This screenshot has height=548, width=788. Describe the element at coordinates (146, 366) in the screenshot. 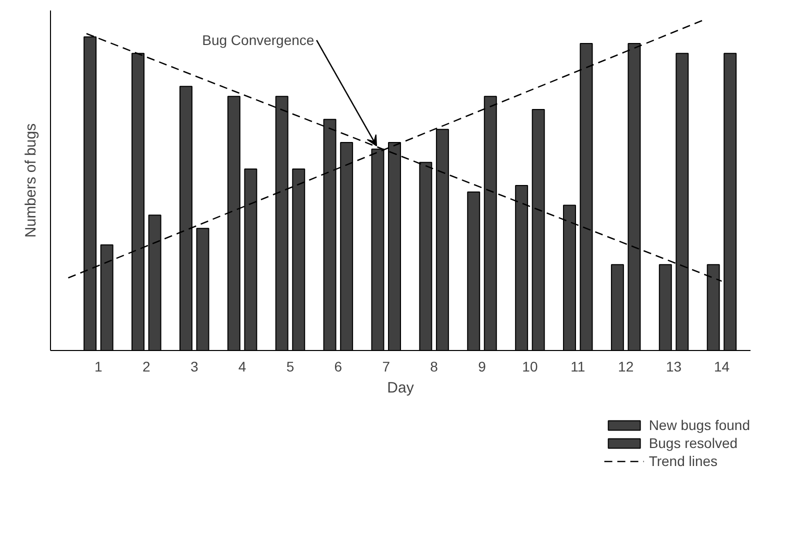

I see `x-tick-label: 2` at that location.